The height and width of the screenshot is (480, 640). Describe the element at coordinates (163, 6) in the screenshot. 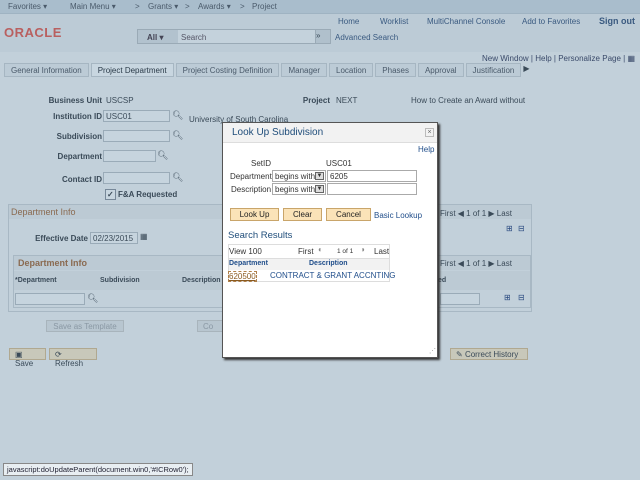

I see `breadcrumb-grants: Grants ▾` at that location.